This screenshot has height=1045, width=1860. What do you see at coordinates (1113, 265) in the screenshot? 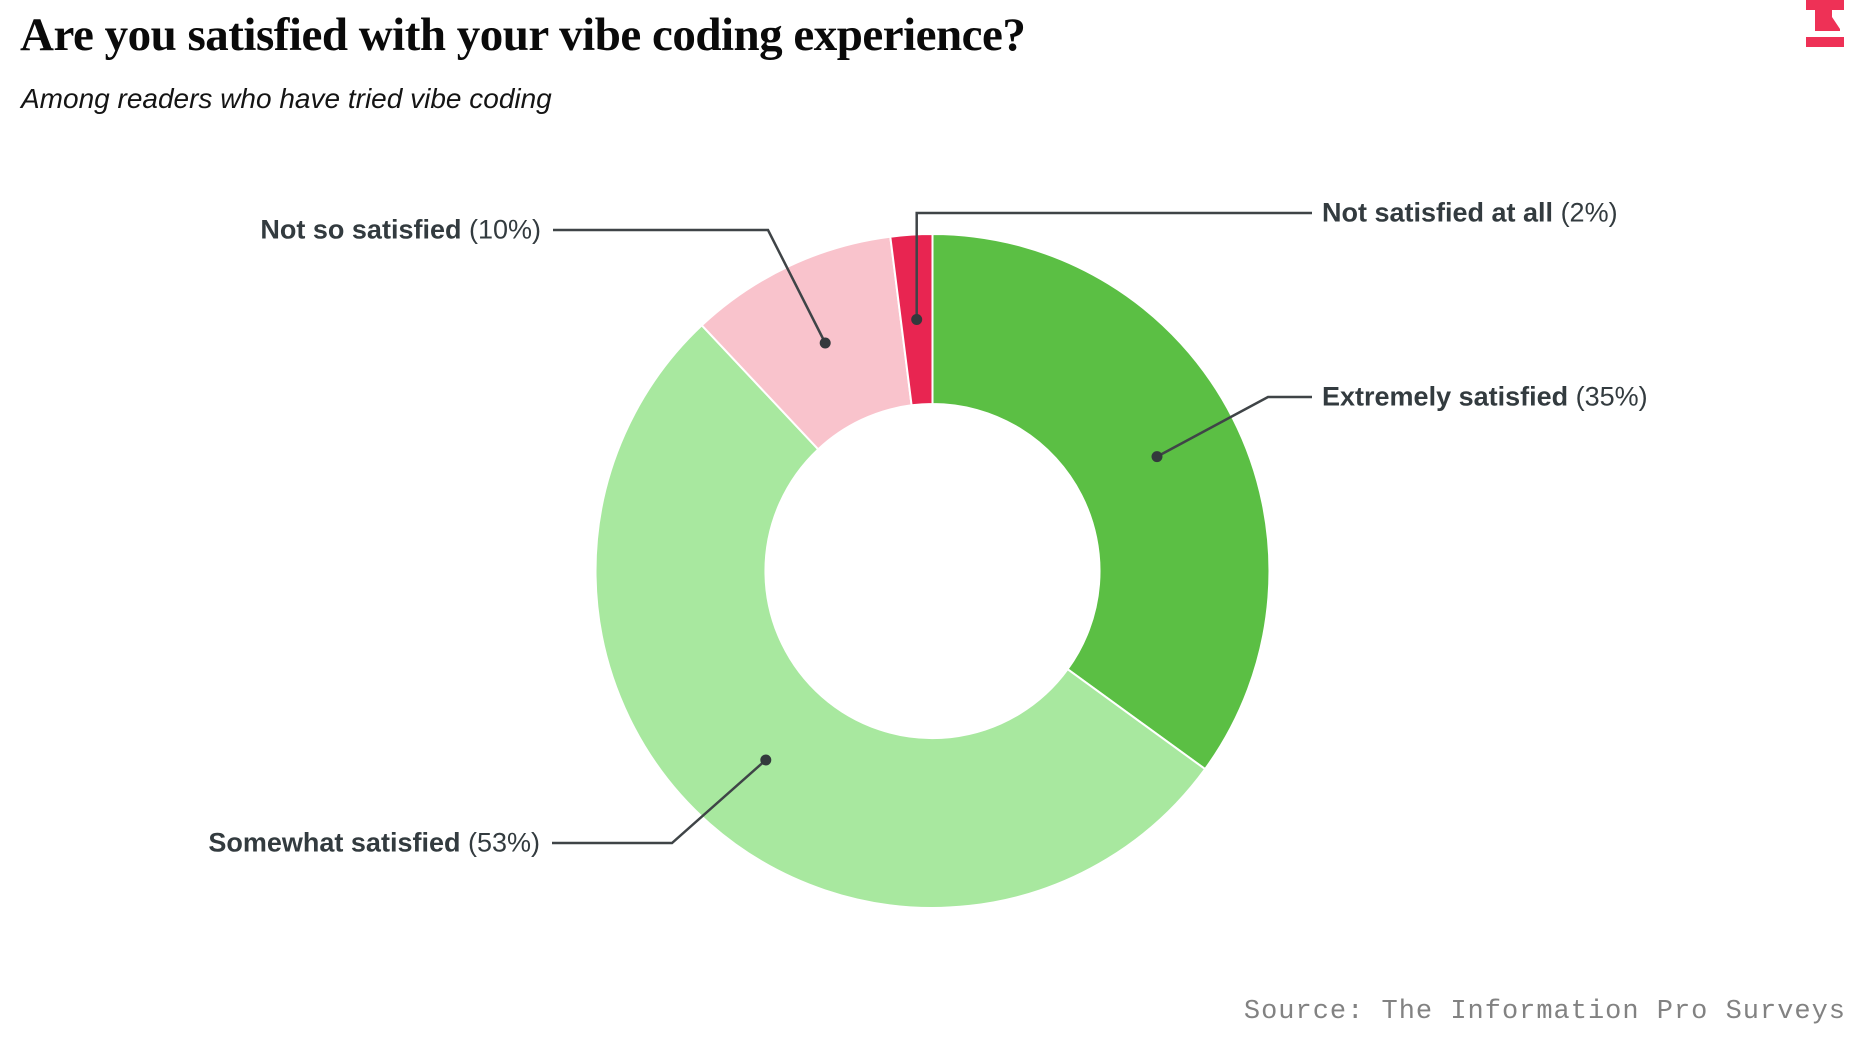
I see `callout-line-not-satisfied-at-all` at bounding box center [1113, 265].